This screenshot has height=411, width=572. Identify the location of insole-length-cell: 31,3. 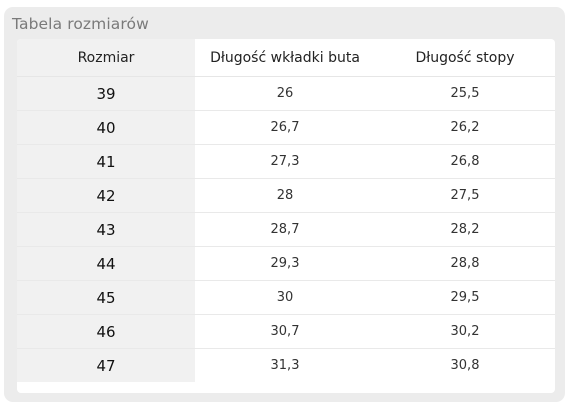
(285, 365).